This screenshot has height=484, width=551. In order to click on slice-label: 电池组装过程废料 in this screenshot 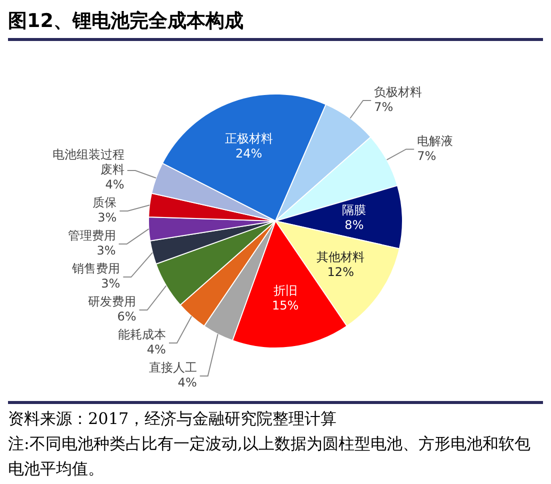, I will do `click(88, 162)`.